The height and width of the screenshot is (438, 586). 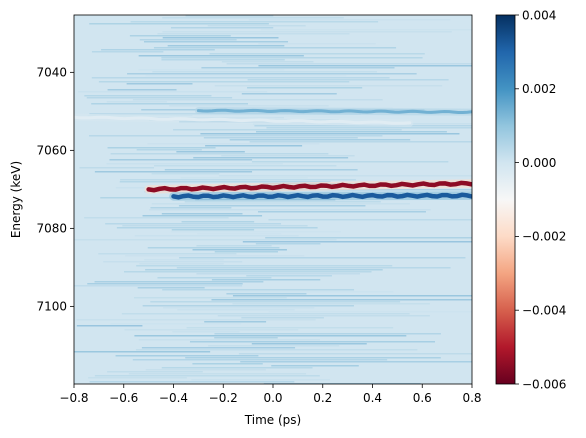 I want to click on colorbar-tick-label: 0.002, so click(x=539, y=89).